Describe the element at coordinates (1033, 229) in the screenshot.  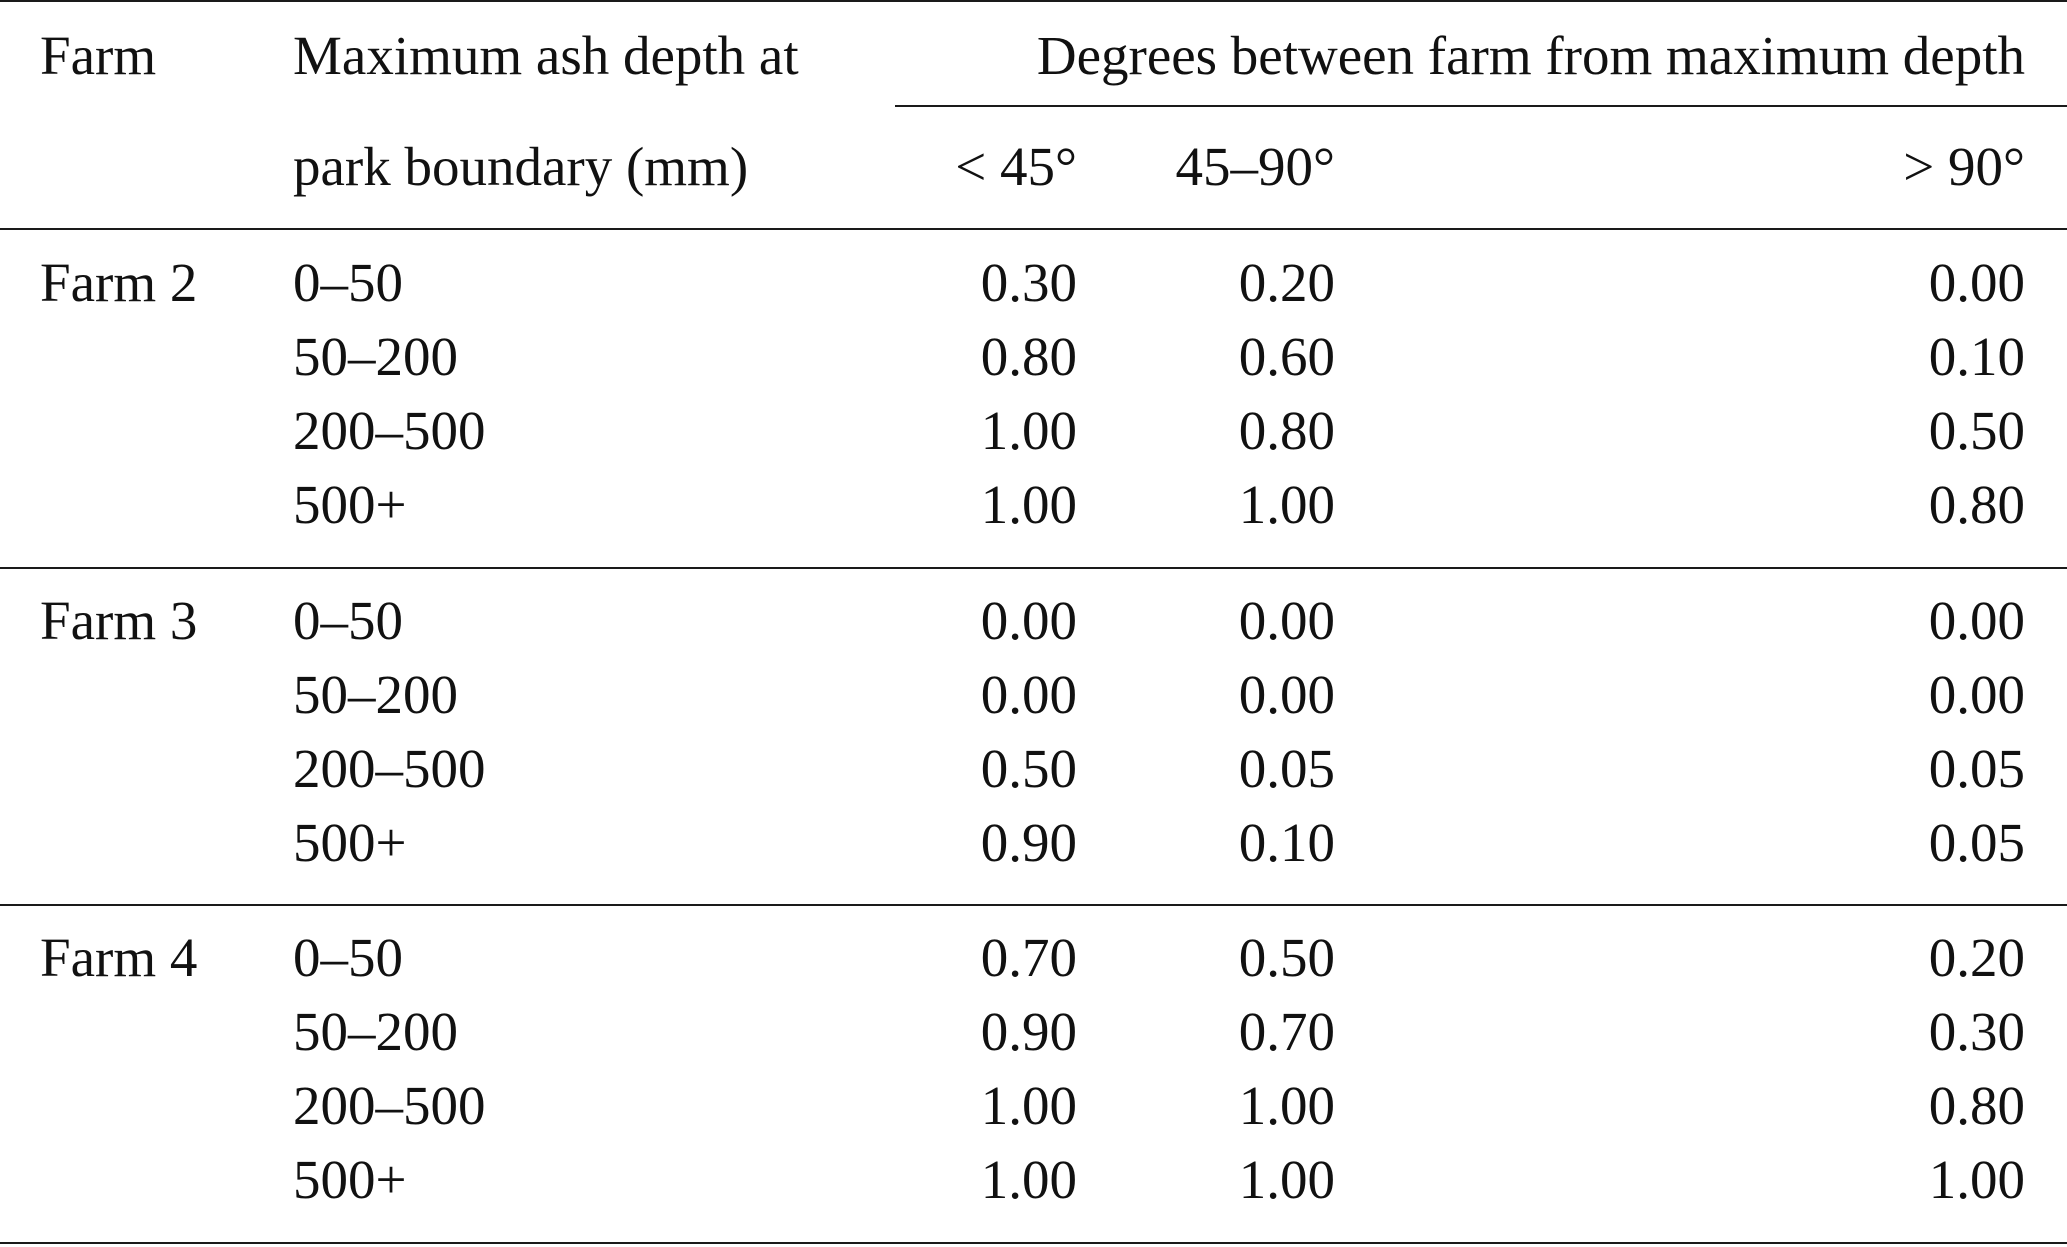
I see `header-rule` at that location.